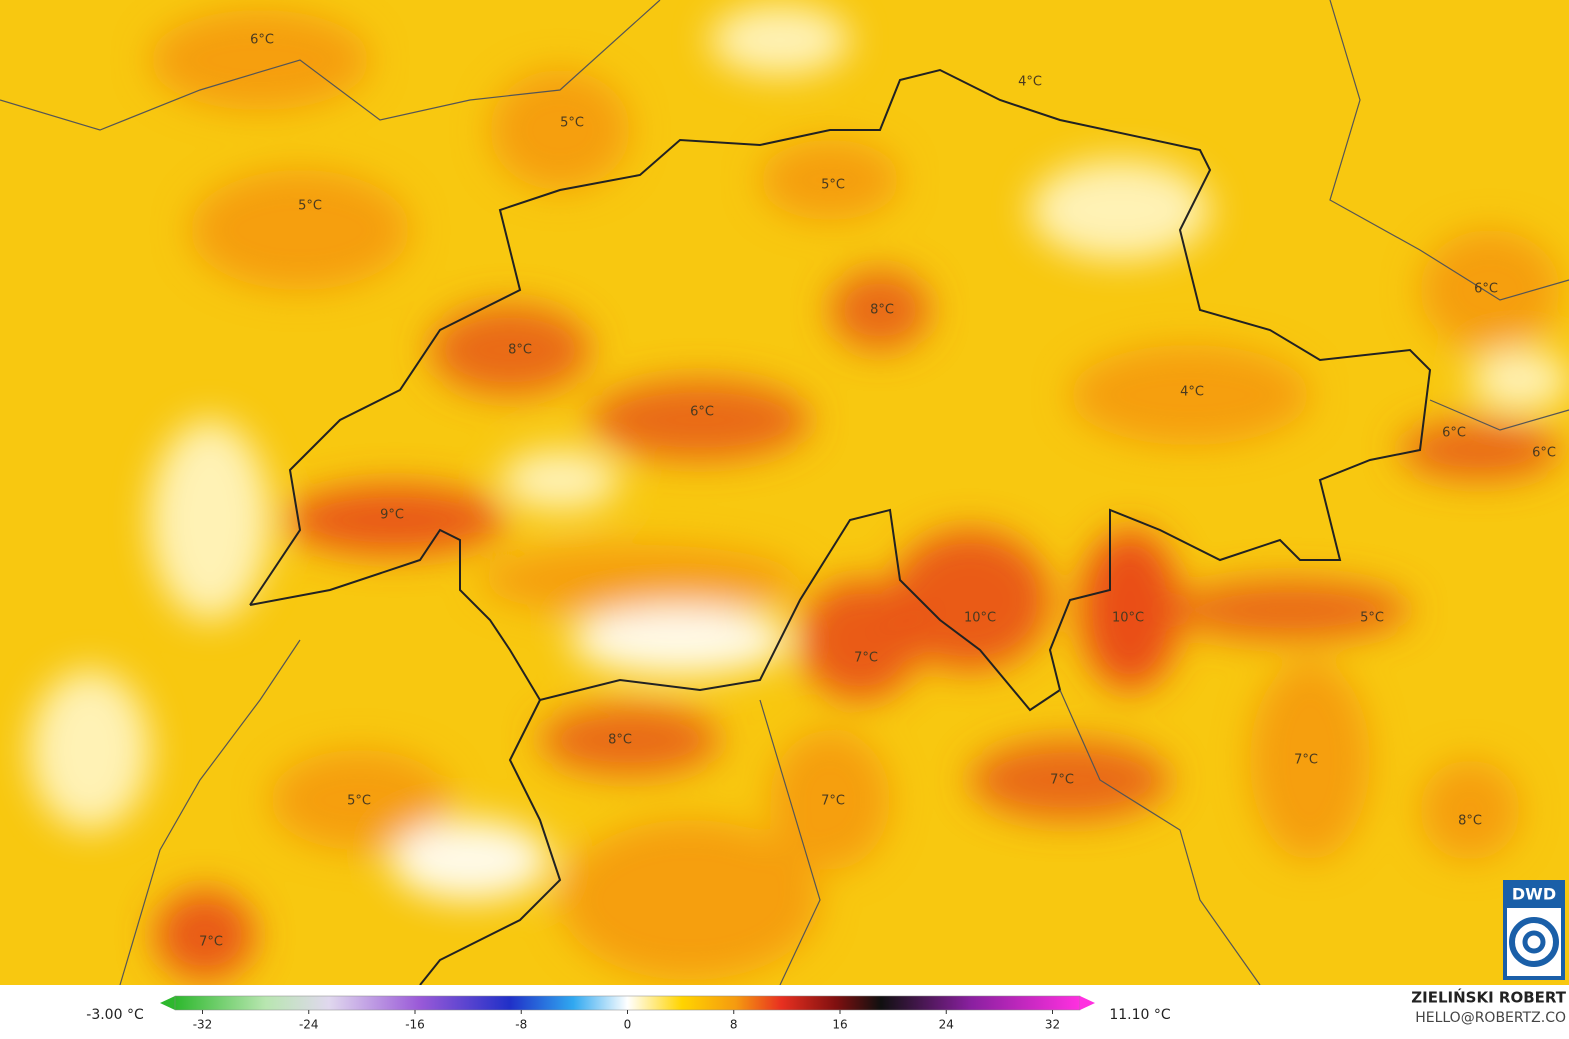  What do you see at coordinates (628, 1025) in the screenshot?
I see `colorbar-tick-label: 0` at bounding box center [628, 1025].